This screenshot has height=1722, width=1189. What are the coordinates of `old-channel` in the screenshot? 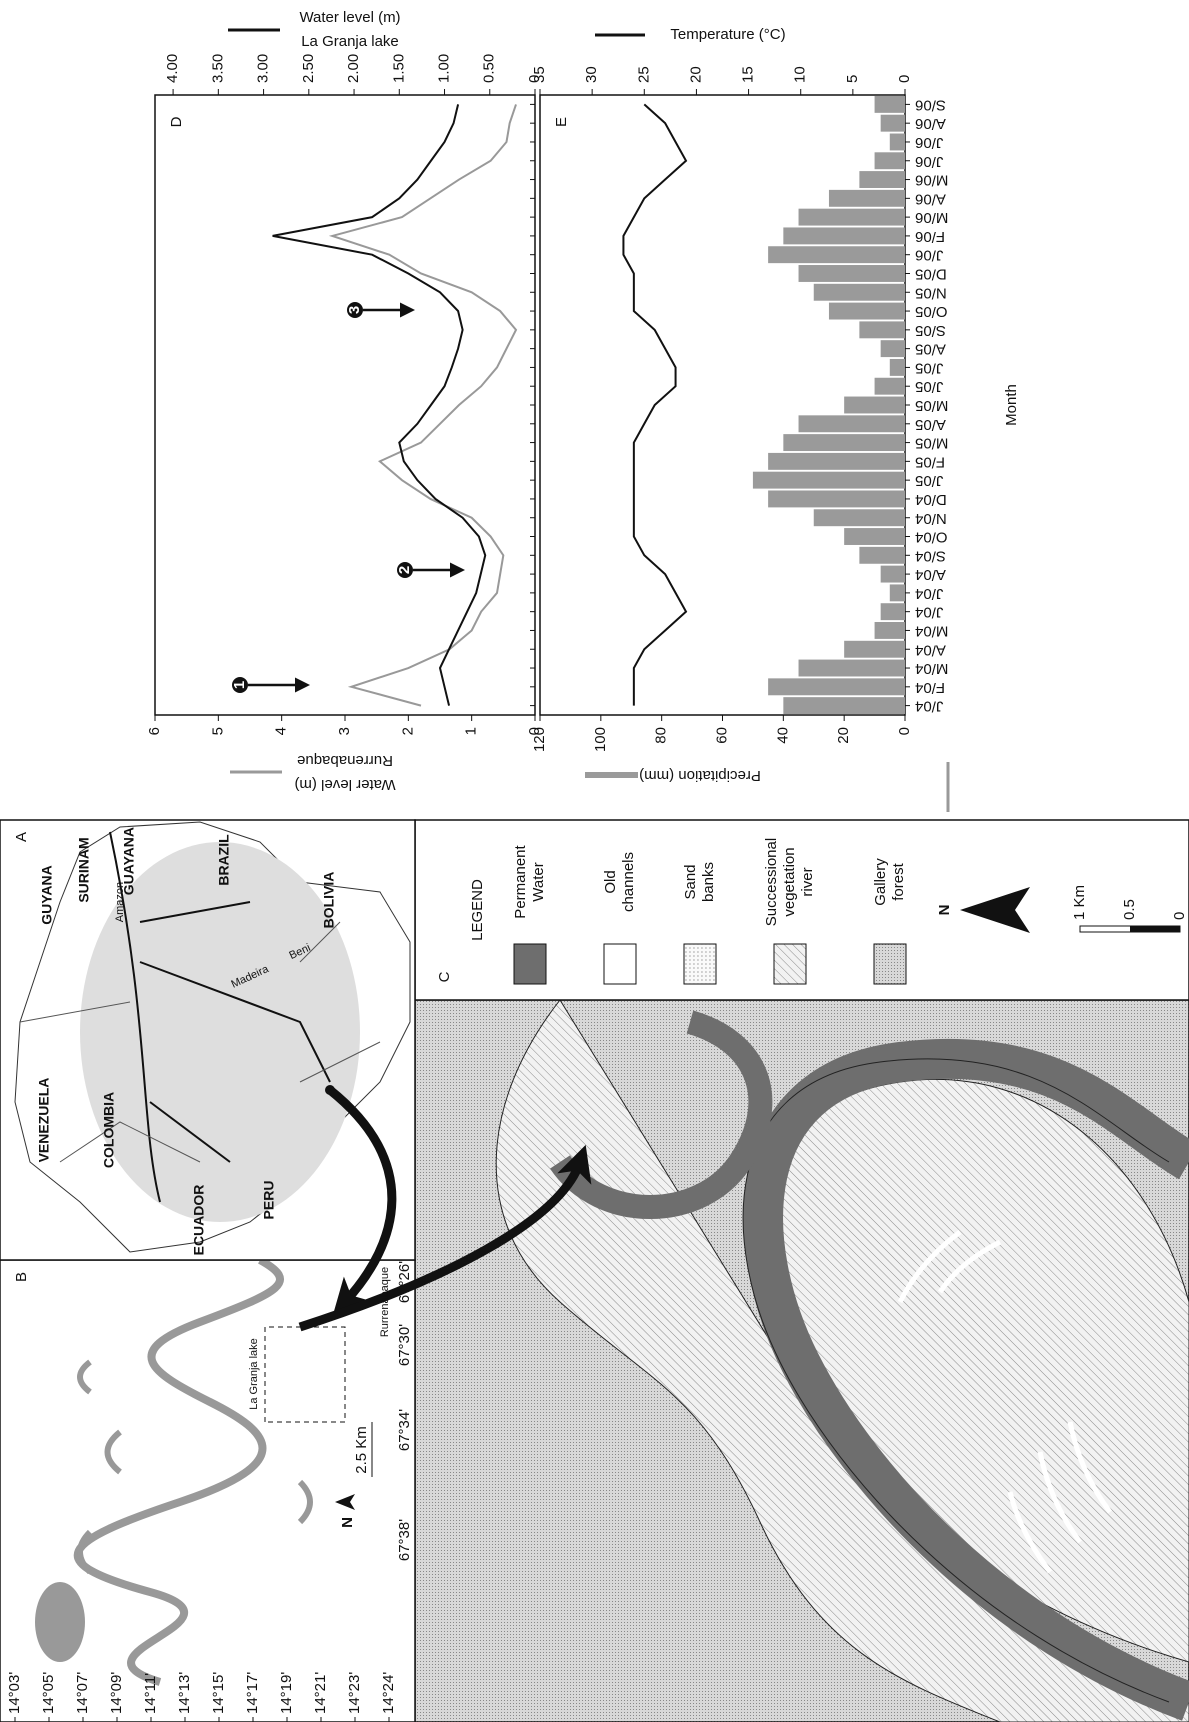 It's located at (1005, 1402).